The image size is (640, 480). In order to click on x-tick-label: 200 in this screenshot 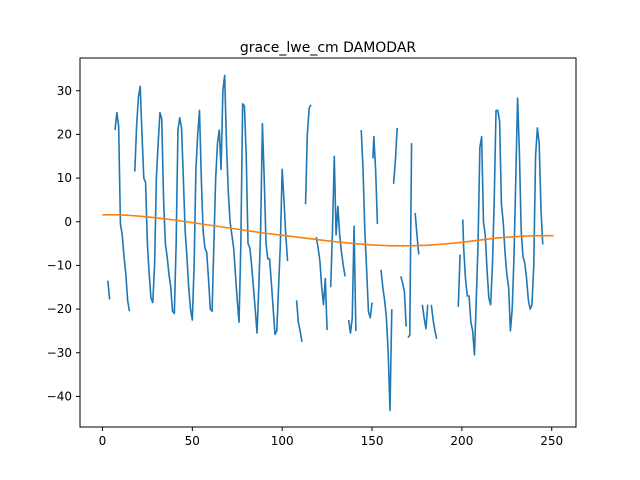, I will do `click(461, 441)`.